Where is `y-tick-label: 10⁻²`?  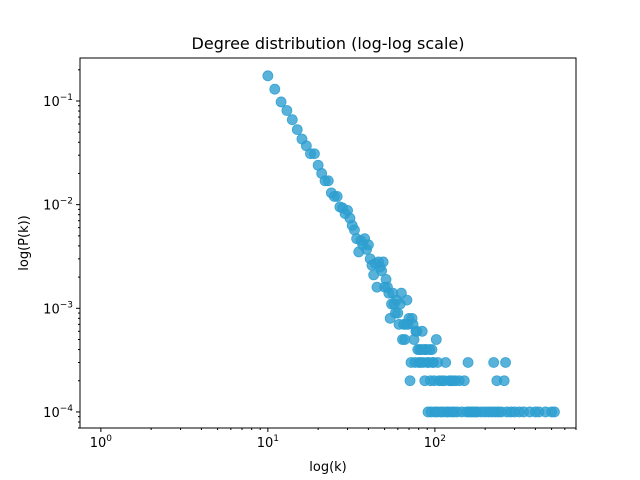 y-tick-label: 10⁻² is located at coordinates (58, 205).